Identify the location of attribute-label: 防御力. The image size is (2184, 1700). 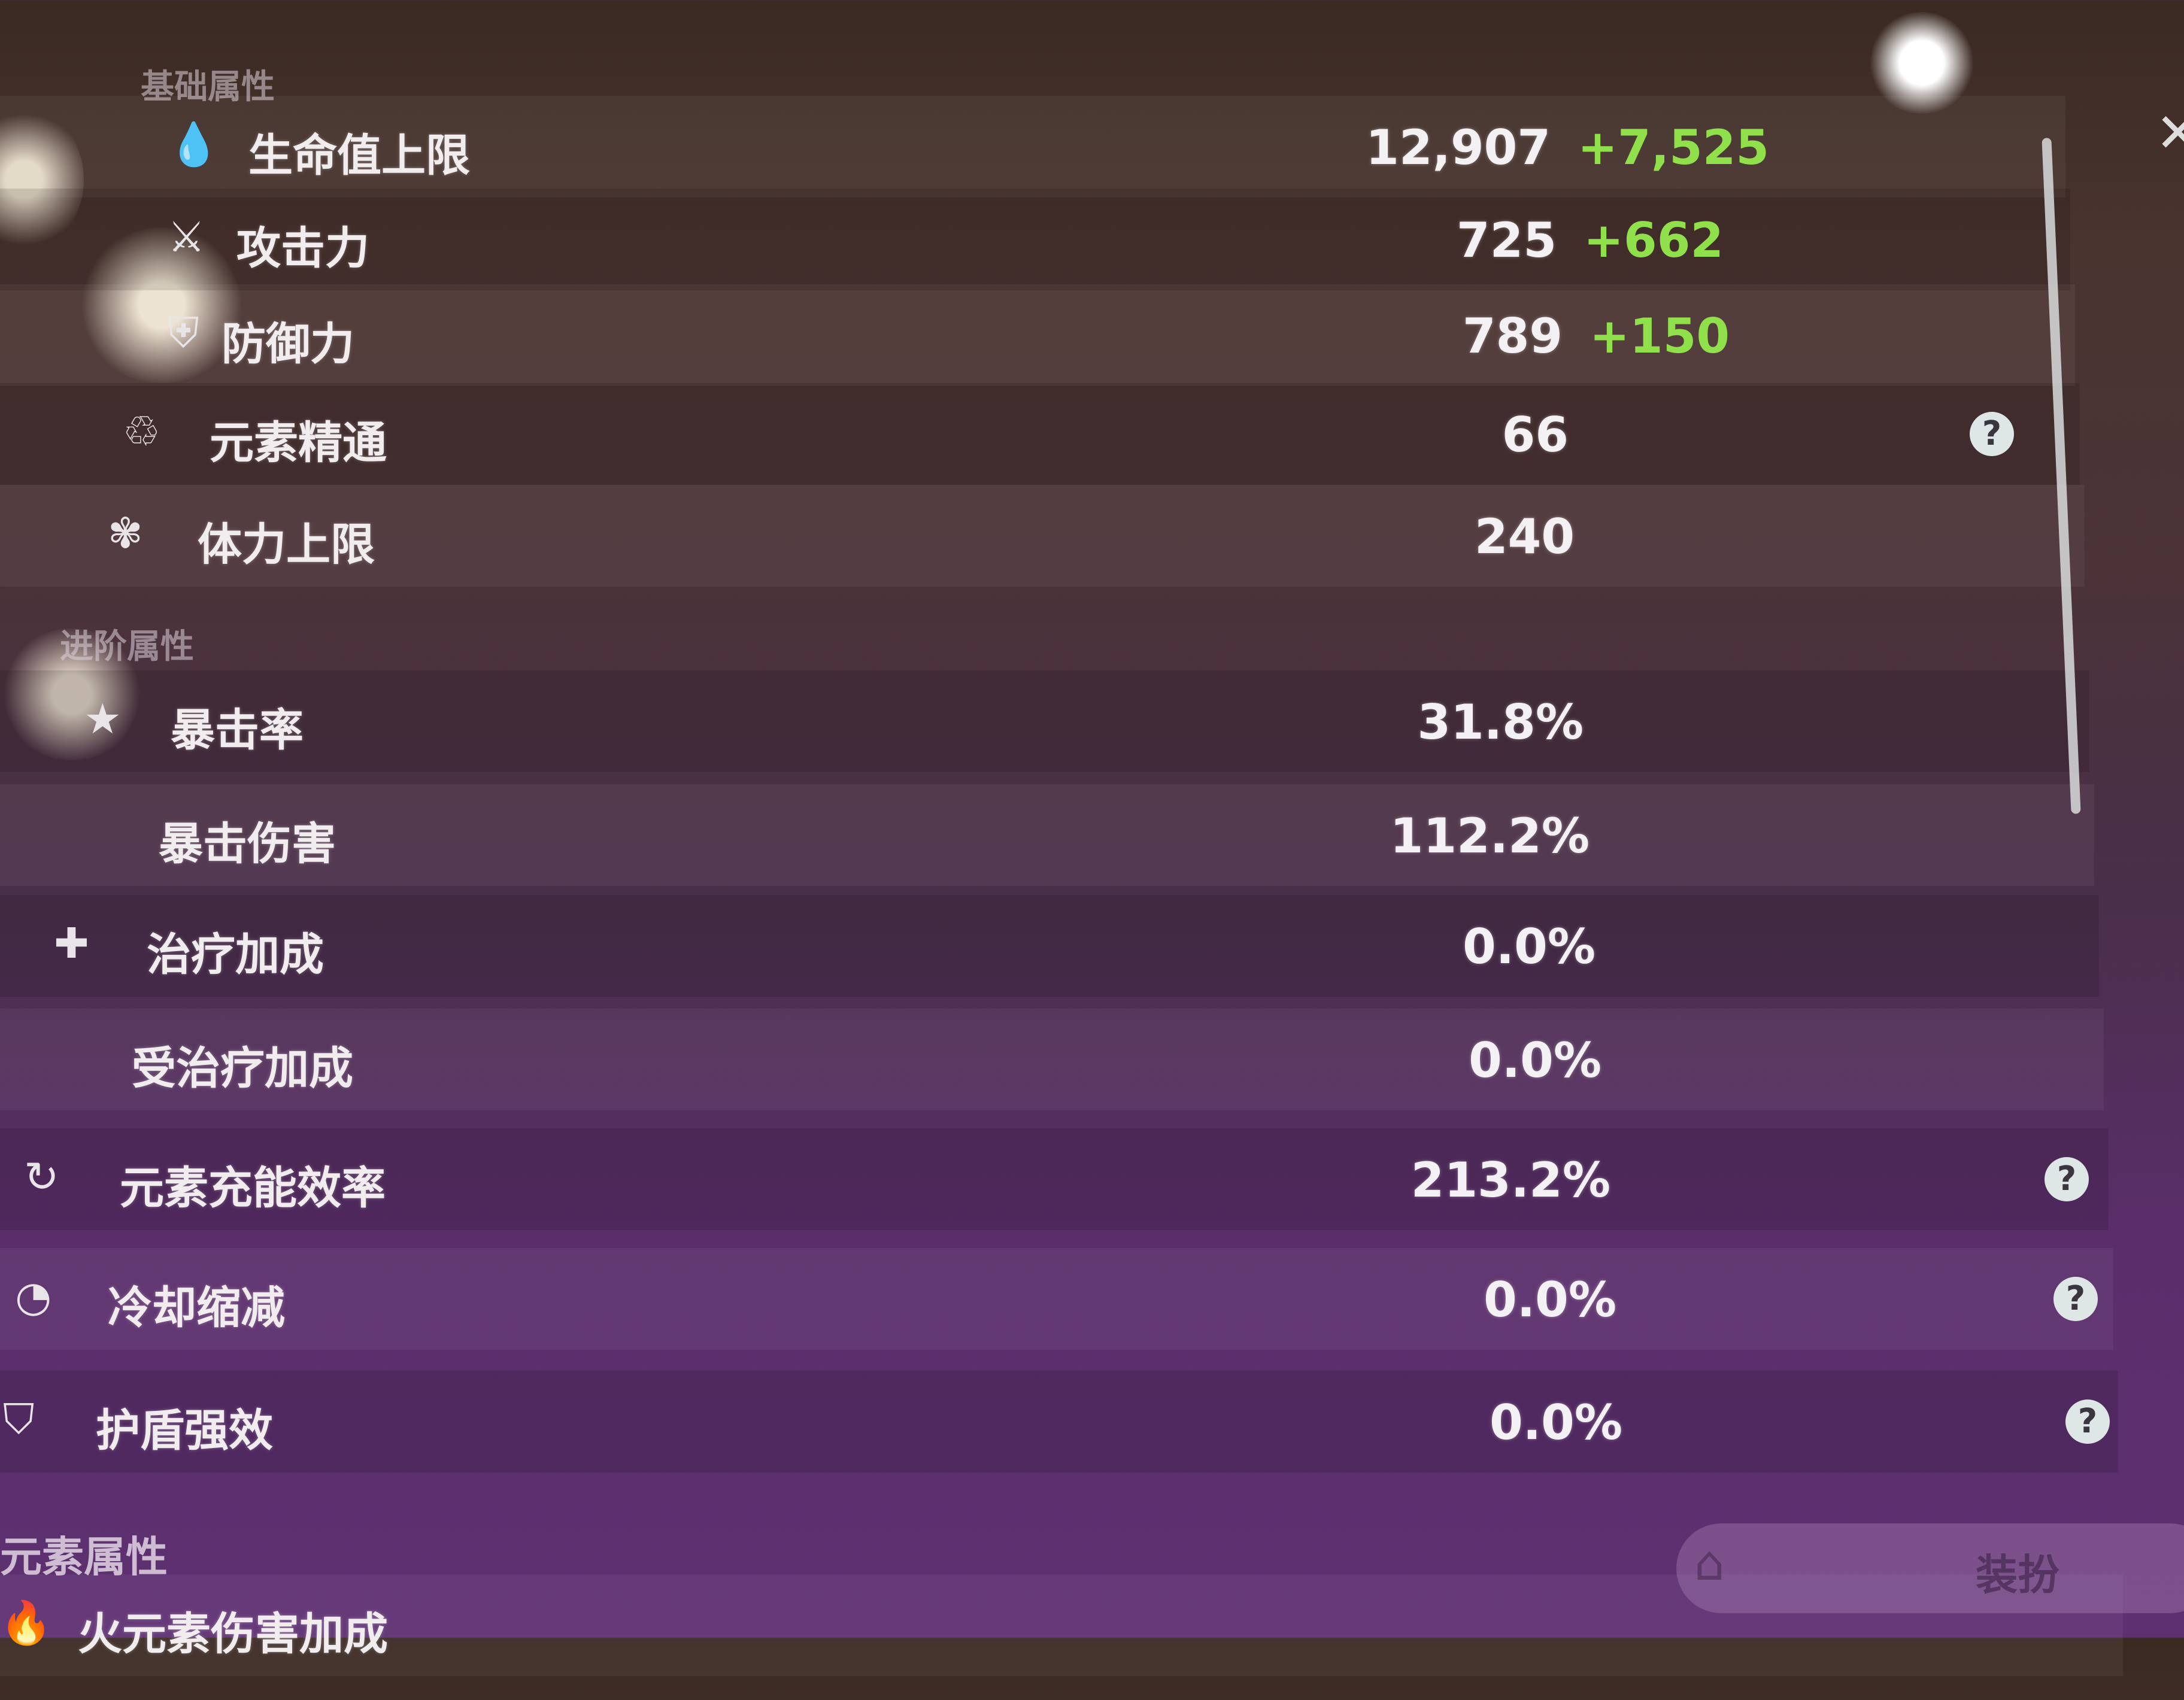
(288, 344).